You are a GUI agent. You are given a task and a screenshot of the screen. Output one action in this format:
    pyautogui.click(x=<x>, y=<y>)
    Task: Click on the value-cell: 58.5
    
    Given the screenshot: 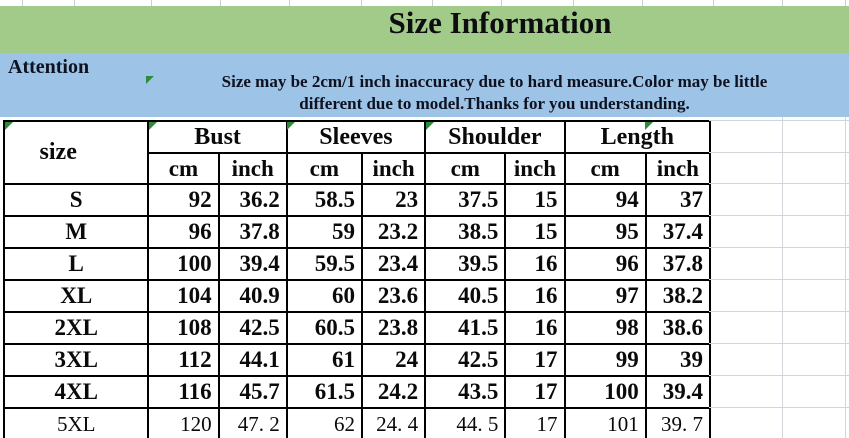 What is the action you would take?
    pyautogui.click(x=324, y=200)
    